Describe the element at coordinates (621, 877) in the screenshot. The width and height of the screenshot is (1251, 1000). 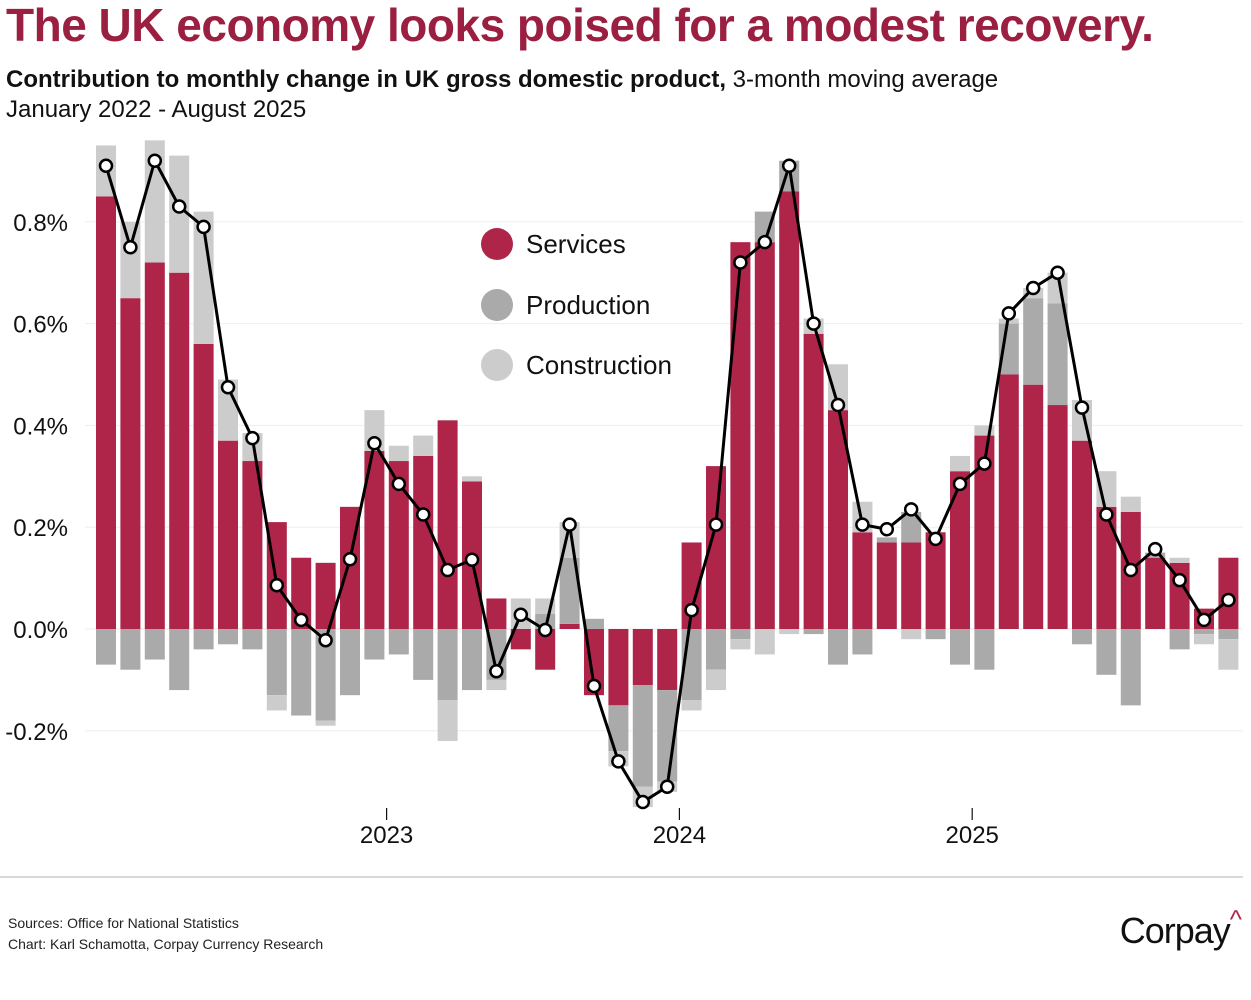
I see `footer-divider` at that location.